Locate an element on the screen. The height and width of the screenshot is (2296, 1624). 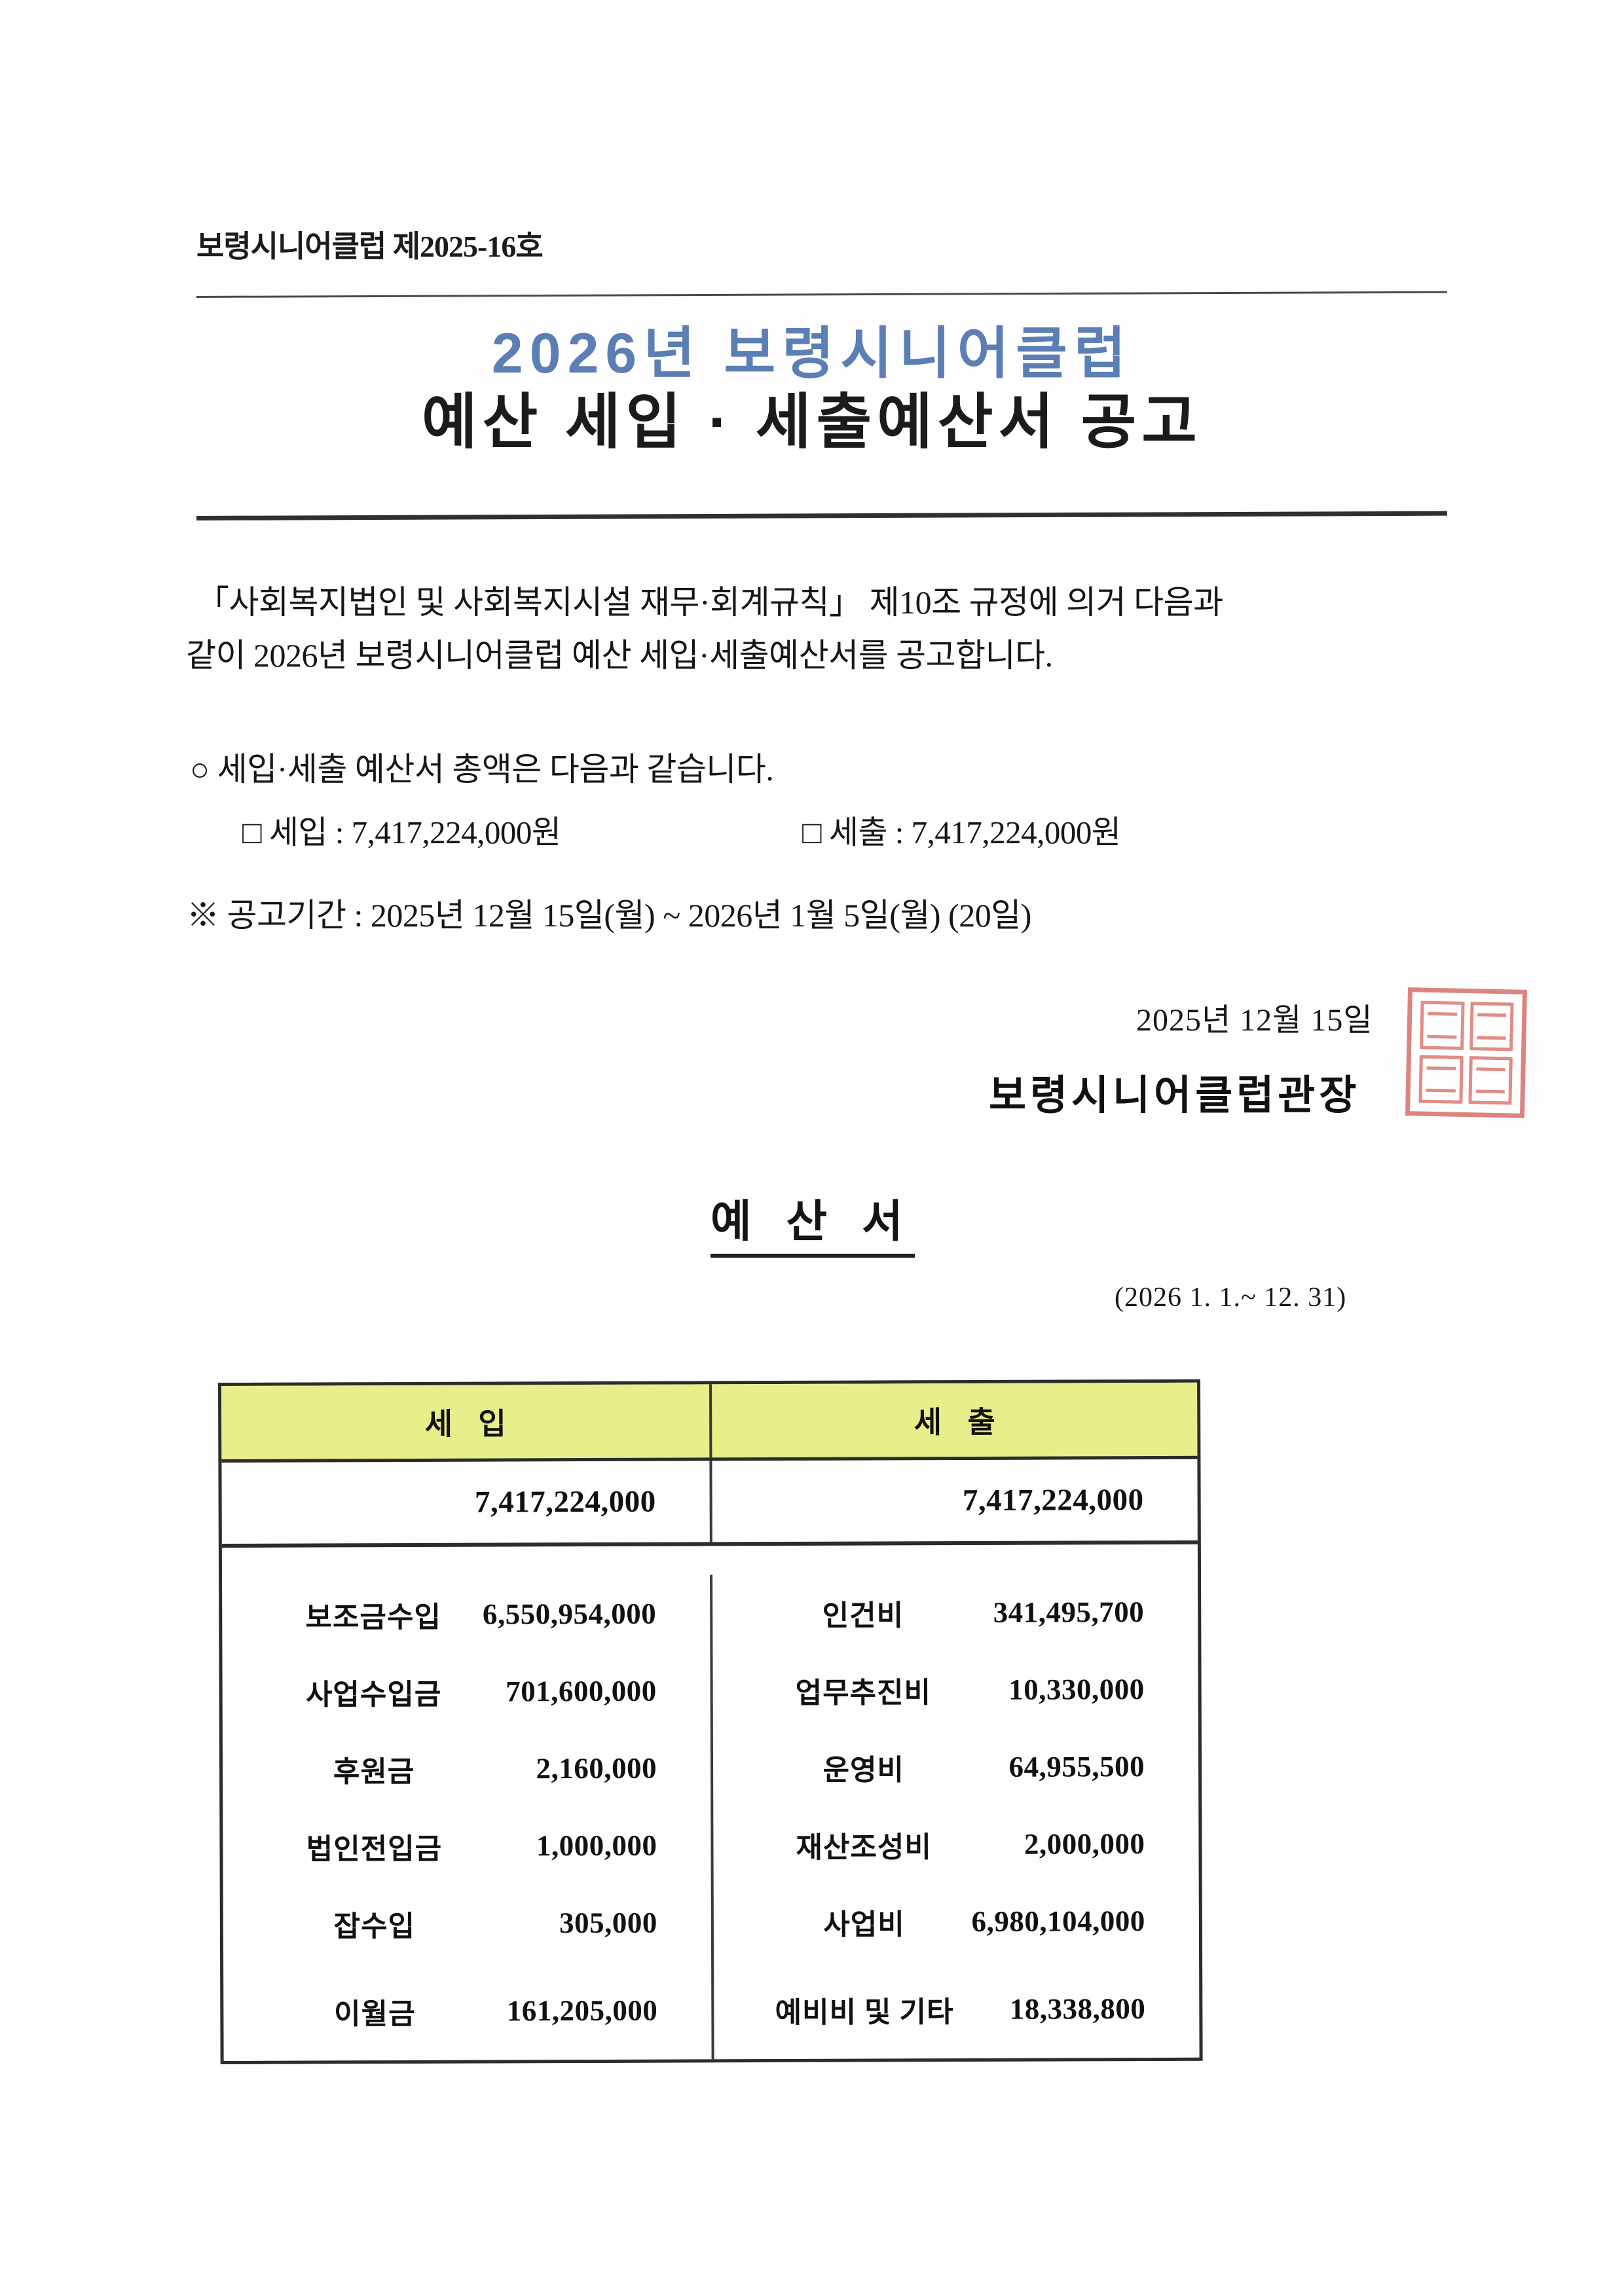
table-cell-revenue: 법인전입금 1,000,000 is located at coordinates (466, 1846).